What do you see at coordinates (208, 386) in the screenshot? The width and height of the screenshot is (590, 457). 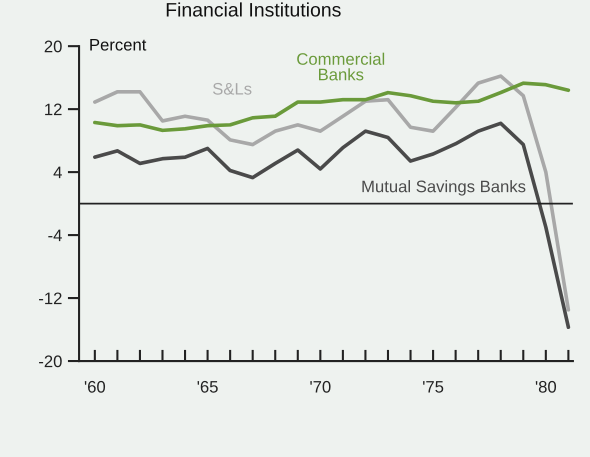 I see `x-tick-label: '65` at bounding box center [208, 386].